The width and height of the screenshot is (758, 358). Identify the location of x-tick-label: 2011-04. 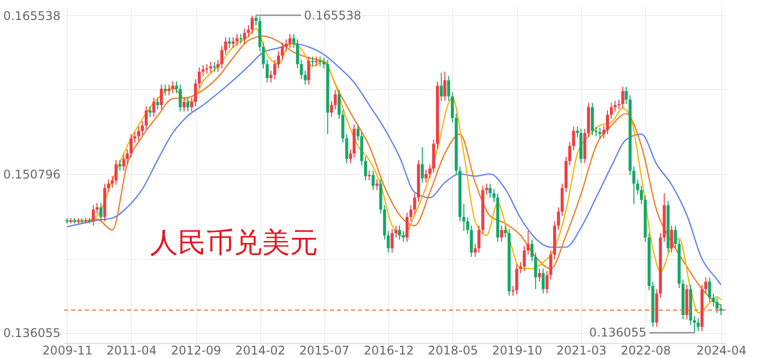
(131, 351).